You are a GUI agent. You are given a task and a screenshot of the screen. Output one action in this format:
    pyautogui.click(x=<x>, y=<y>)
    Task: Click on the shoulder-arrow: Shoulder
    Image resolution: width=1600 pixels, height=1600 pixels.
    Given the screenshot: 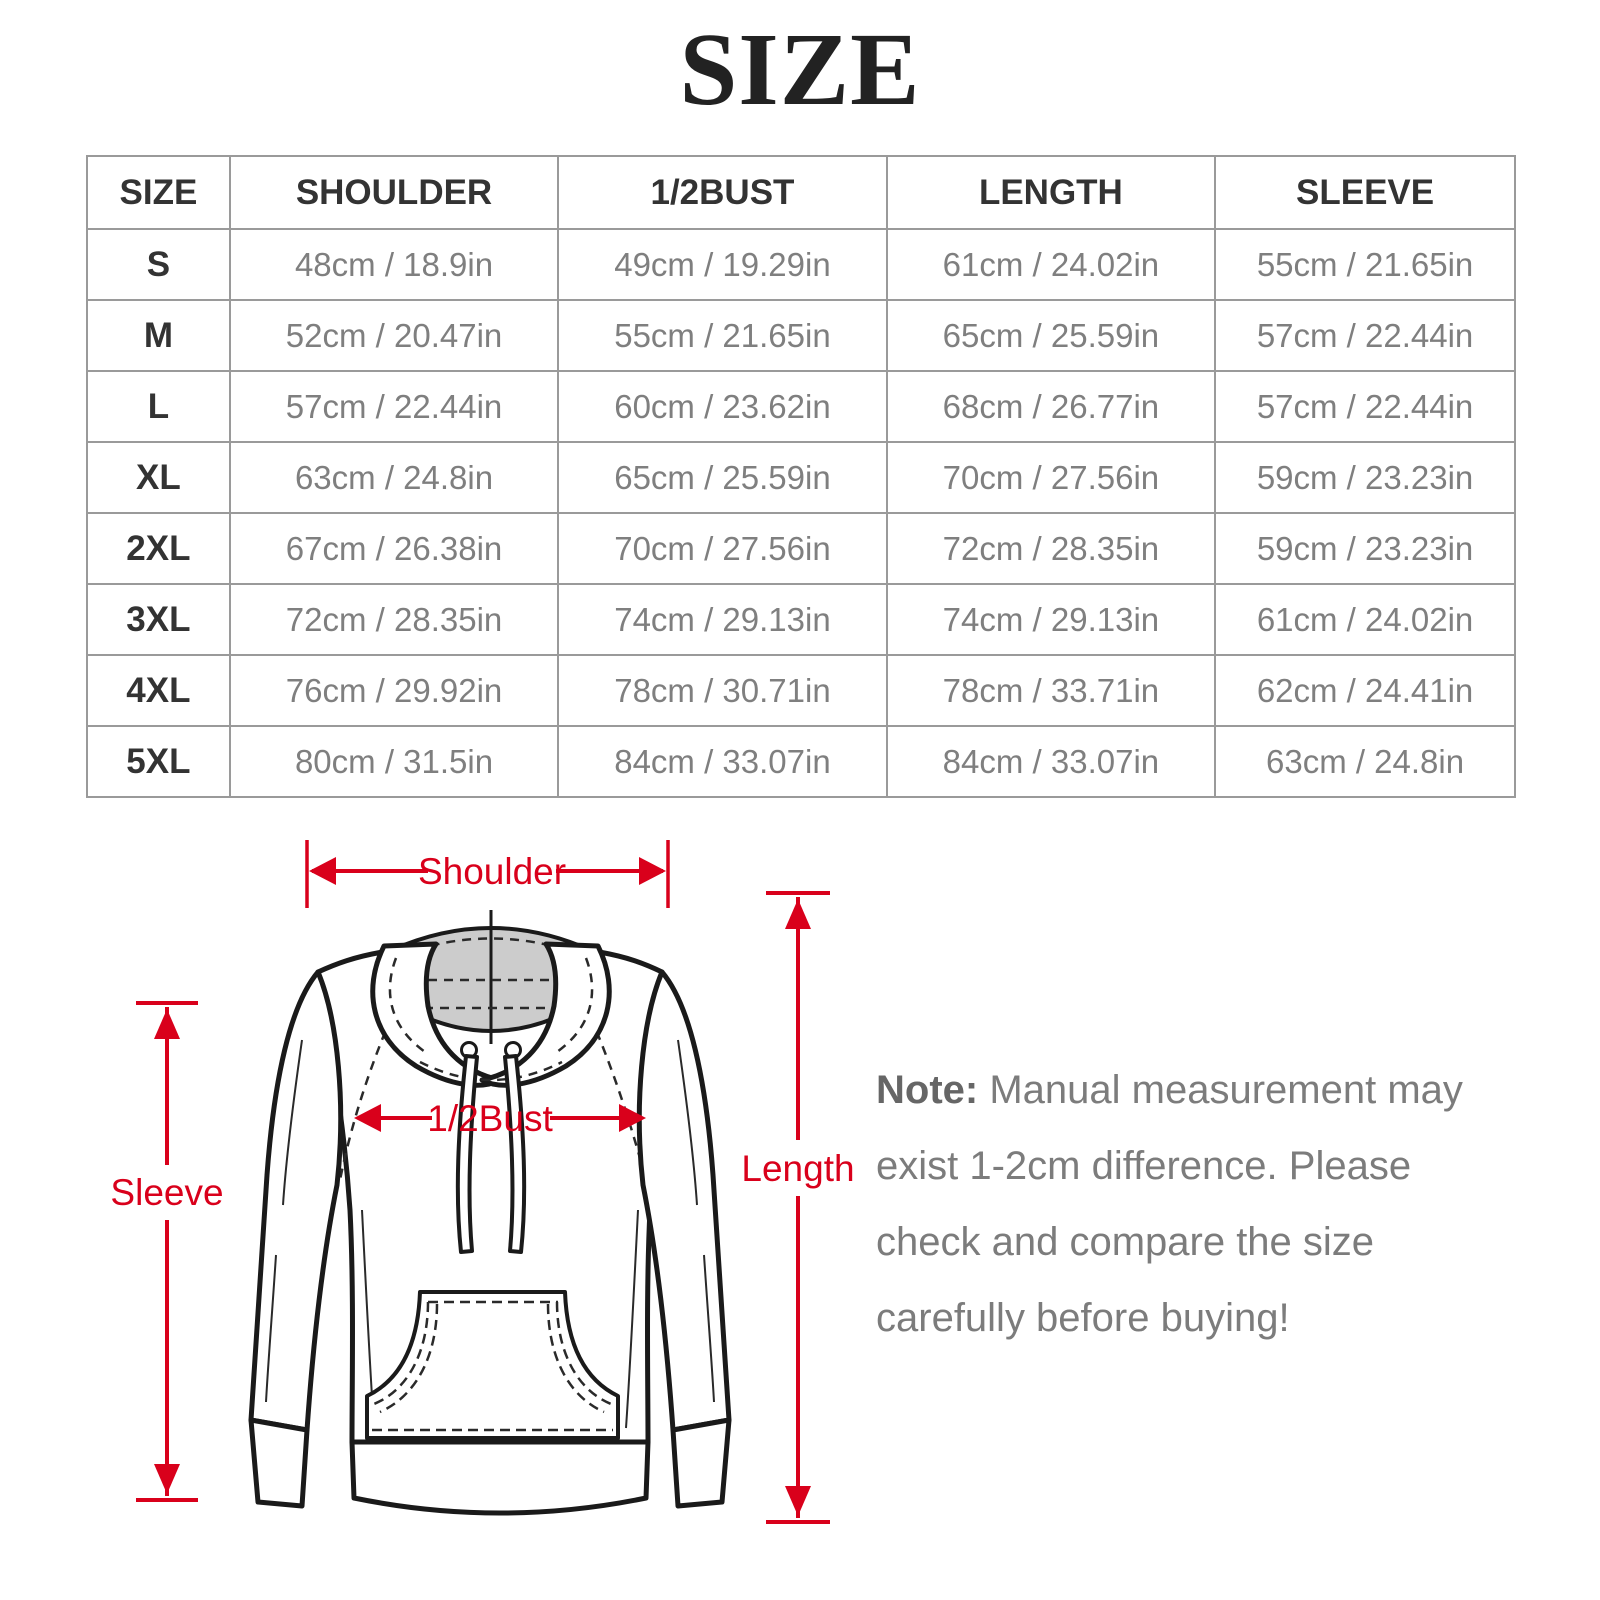 What is the action you would take?
    pyautogui.click(x=487, y=874)
    